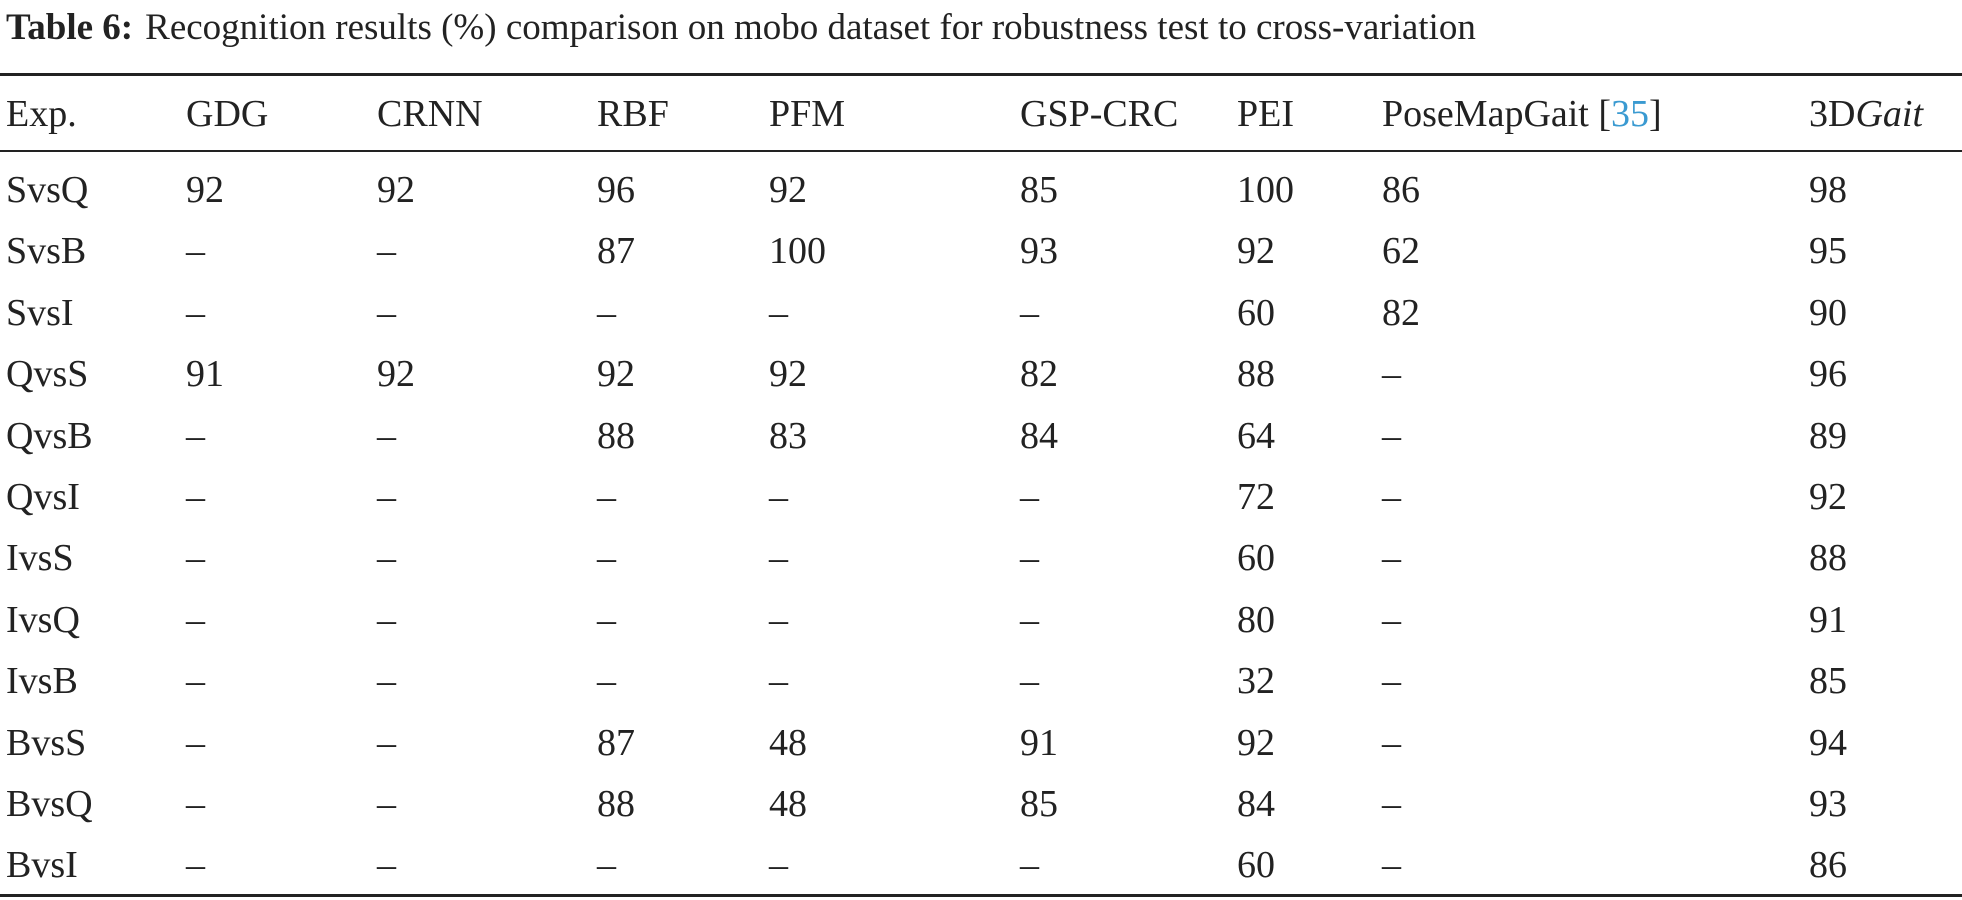  I want to click on header-part: PoseMapGait [, so click(1497, 114).